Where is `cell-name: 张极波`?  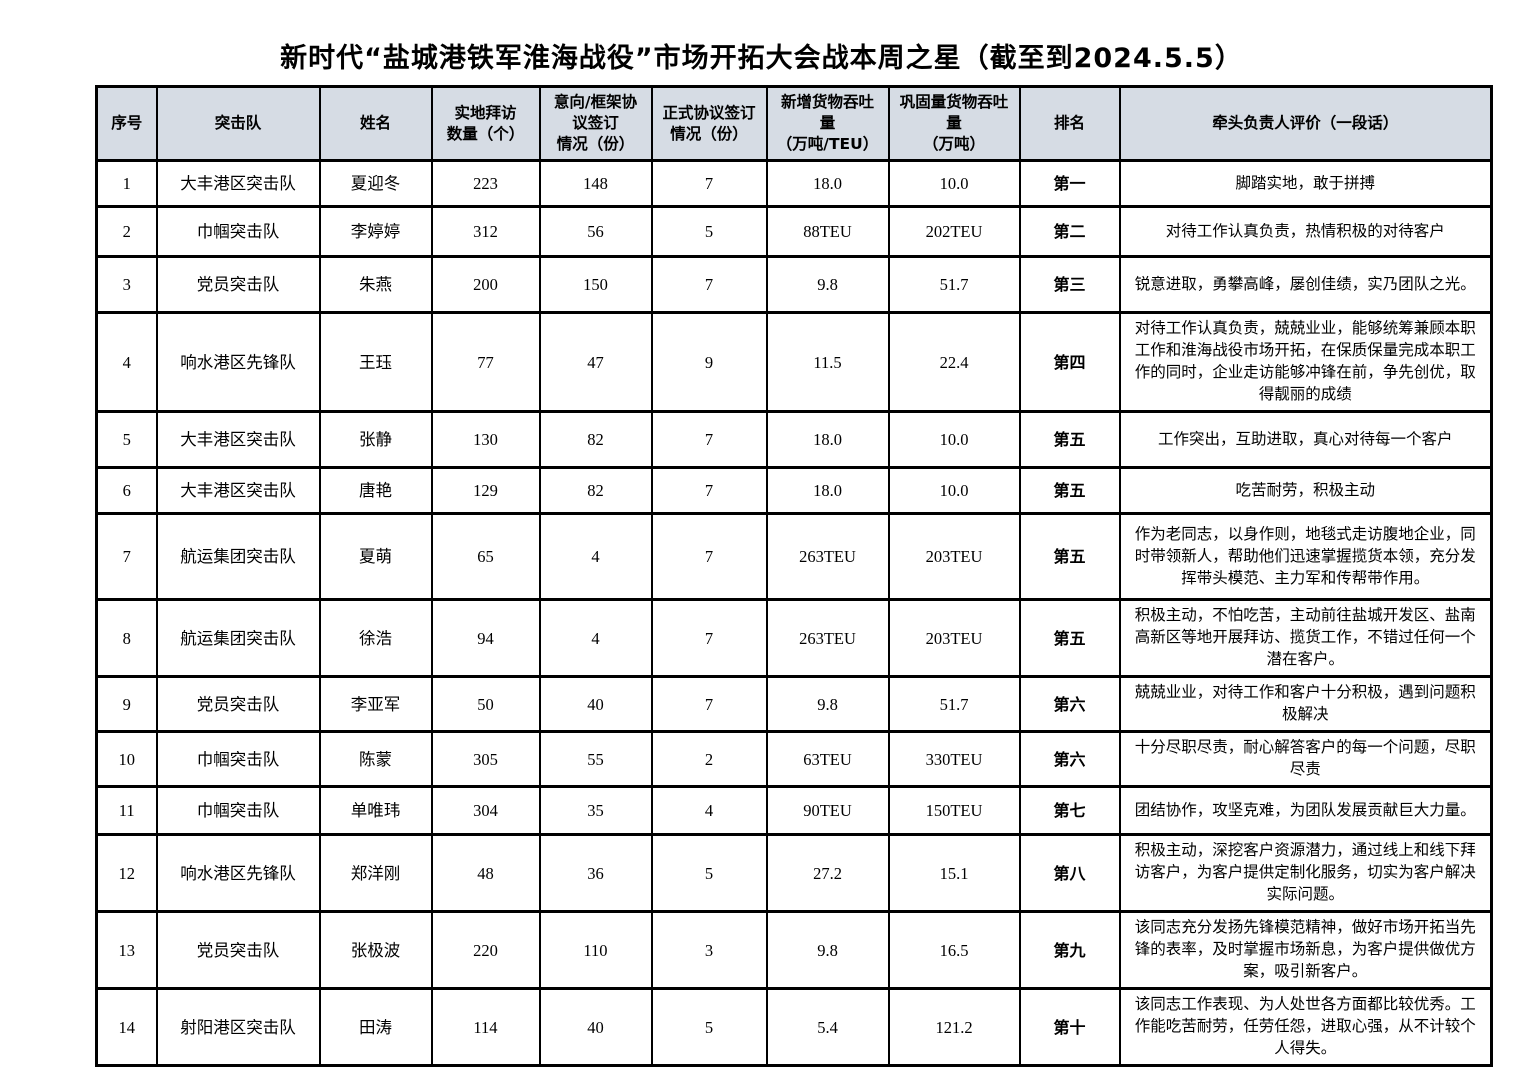 cell-name: 张极波 is located at coordinates (375, 950).